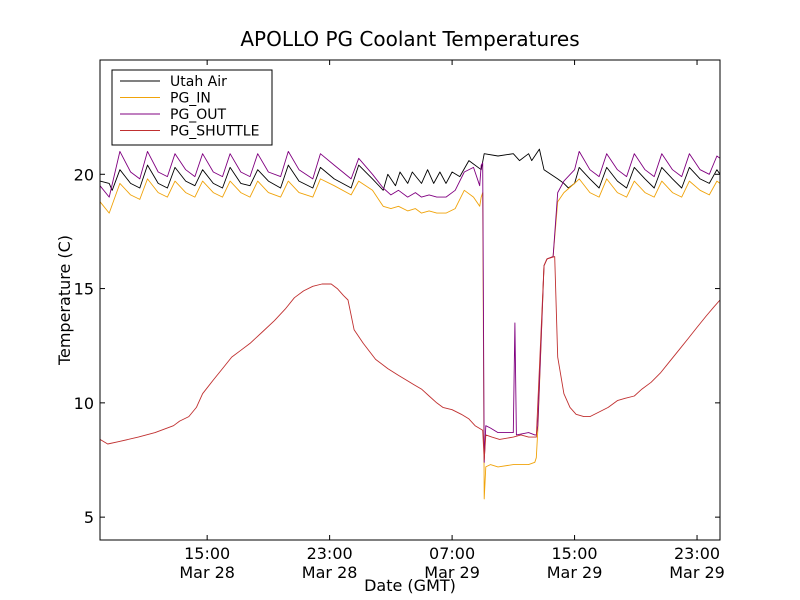  Describe the element at coordinates (198, 115) in the screenshot. I see `legend-label: PG_OUT` at that location.